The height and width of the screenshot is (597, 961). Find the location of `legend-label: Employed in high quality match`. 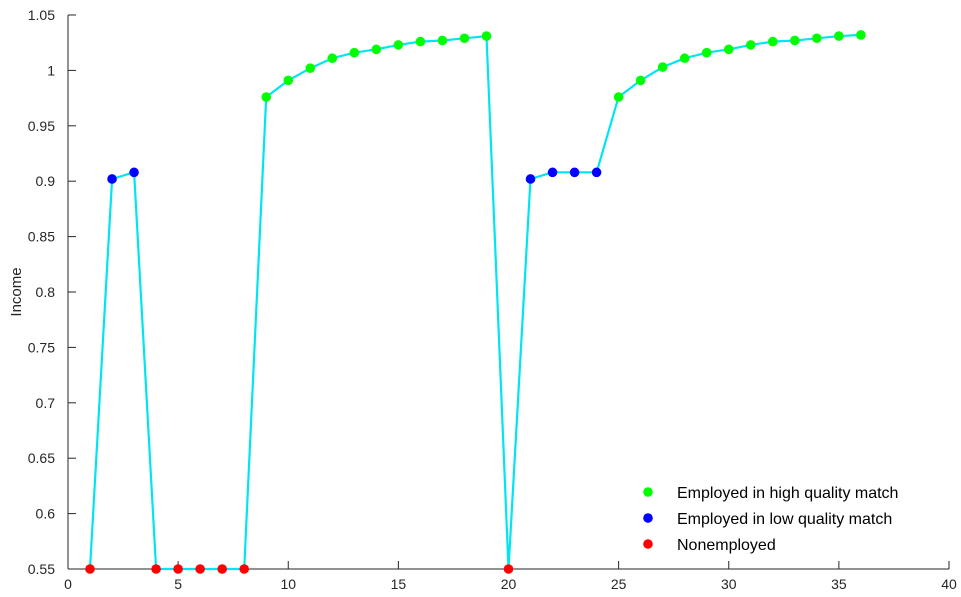

legend-label: Employed in high quality match is located at coordinates (787, 493).